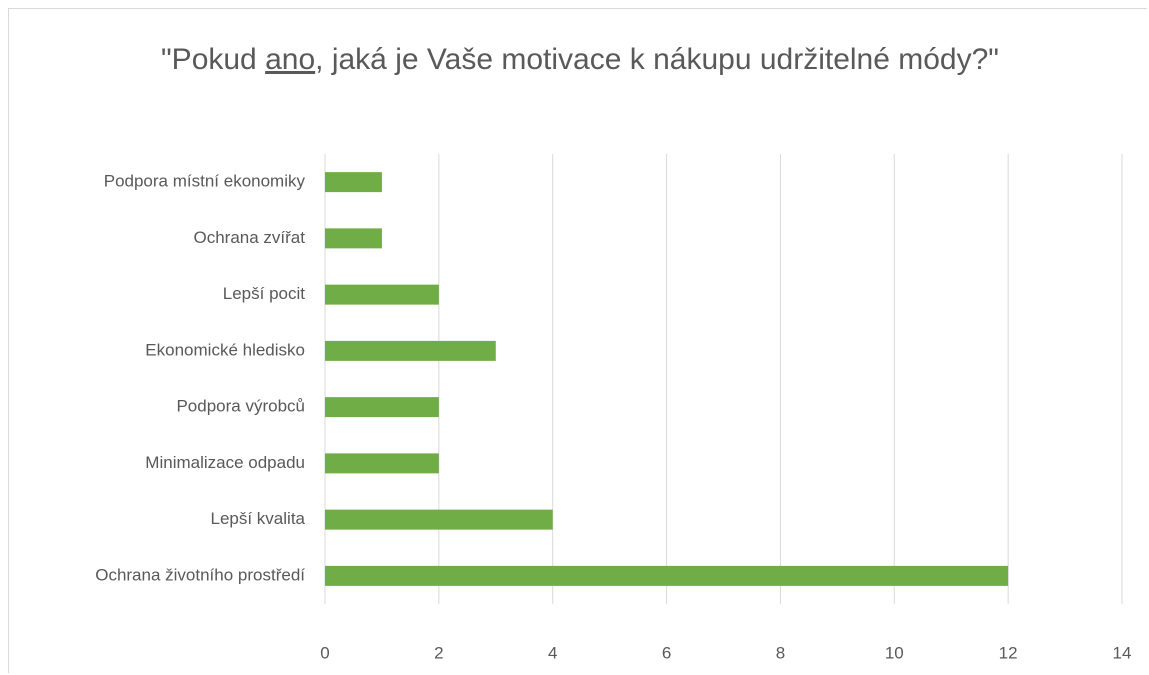 This screenshot has width=1149, height=675. What do you see at coordinates (438, 652) in the screenshot?
I see `x-tick-label: 2` at bounding box center [438, 652].